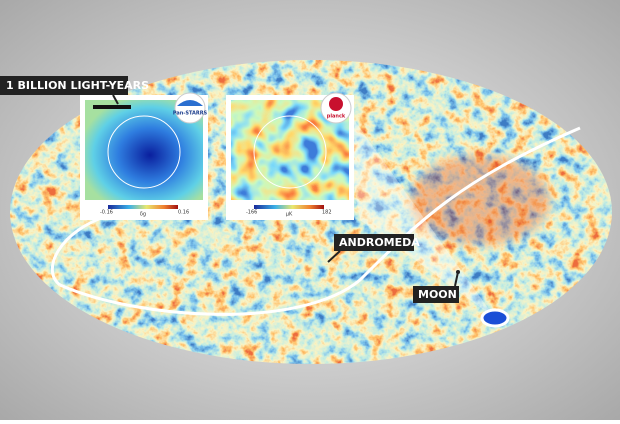 Image resolution: width=620 pixels, height=424 pixels. I want to click on moon-label: MOON, so click(436, 286).